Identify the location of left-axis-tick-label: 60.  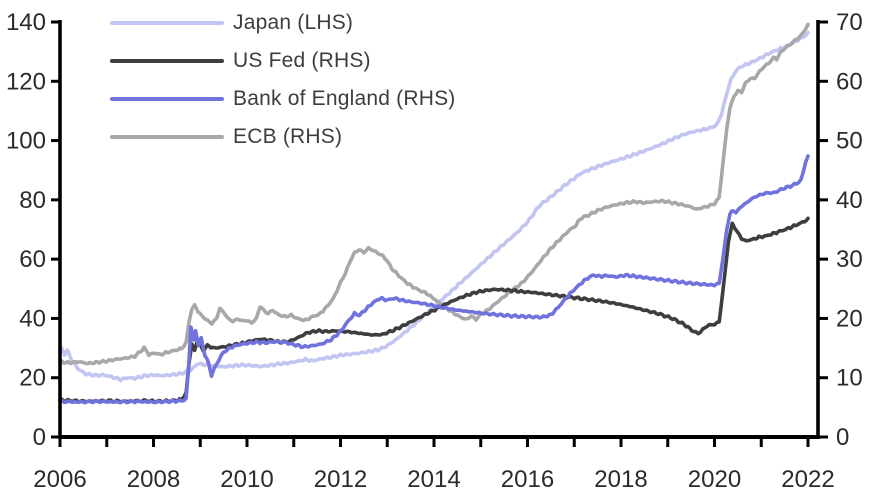
(32, 259).